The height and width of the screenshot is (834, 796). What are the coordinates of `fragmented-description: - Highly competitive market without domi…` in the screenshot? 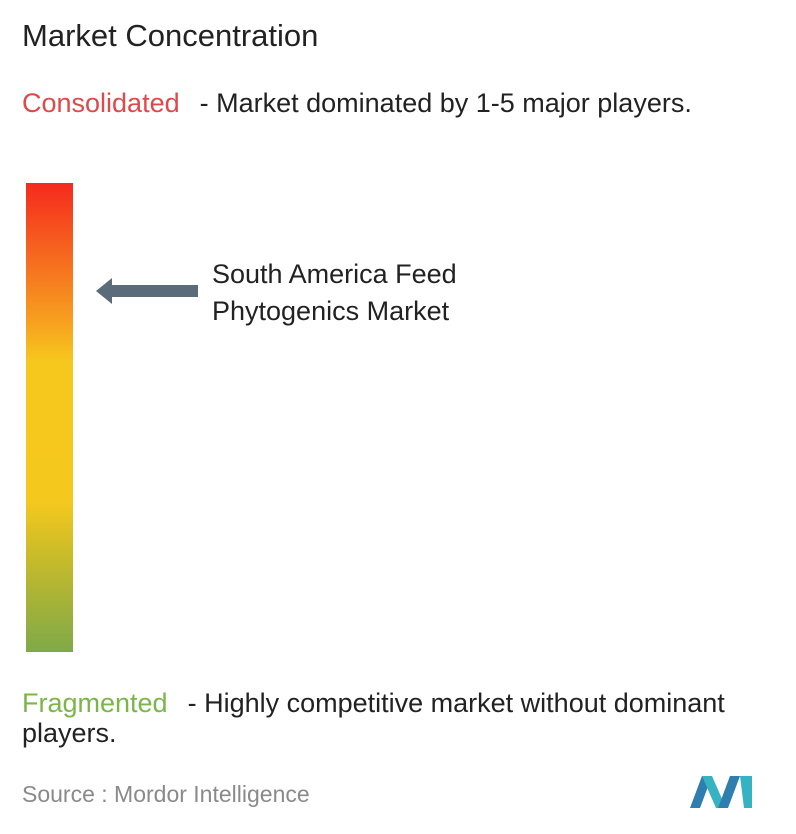 It's located at (373, 718).